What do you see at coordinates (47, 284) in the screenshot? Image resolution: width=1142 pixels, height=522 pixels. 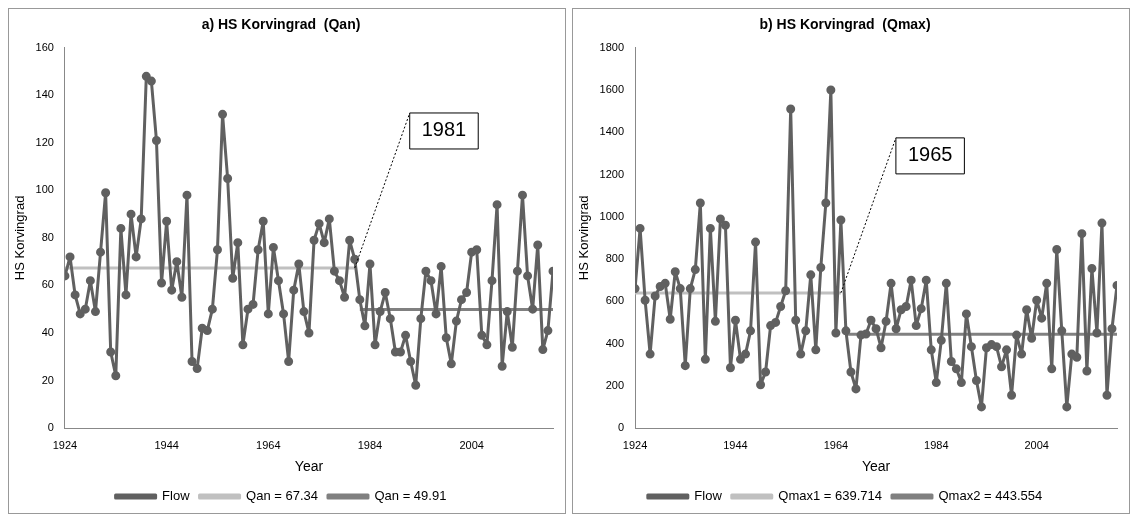 I see `y-tick-label: 60` at bounding box center [47, 284].